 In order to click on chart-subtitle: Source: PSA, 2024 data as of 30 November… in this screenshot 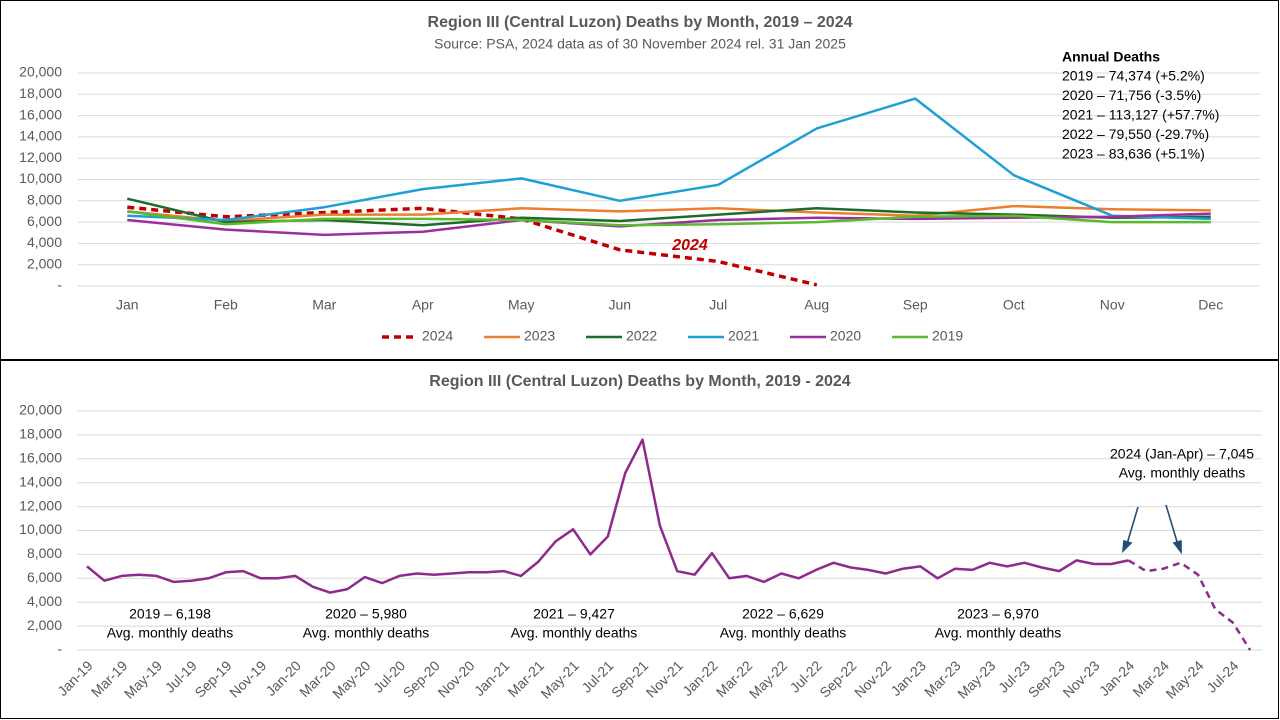, I will do `click(640, 44)`.